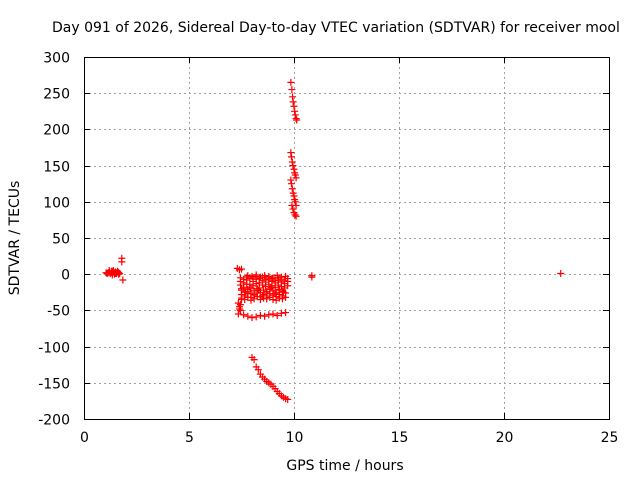  What do you see at coordinates (84, 438) in the screenshot?
I see `x-tick-label: 0` at bounding box center [84, 438].